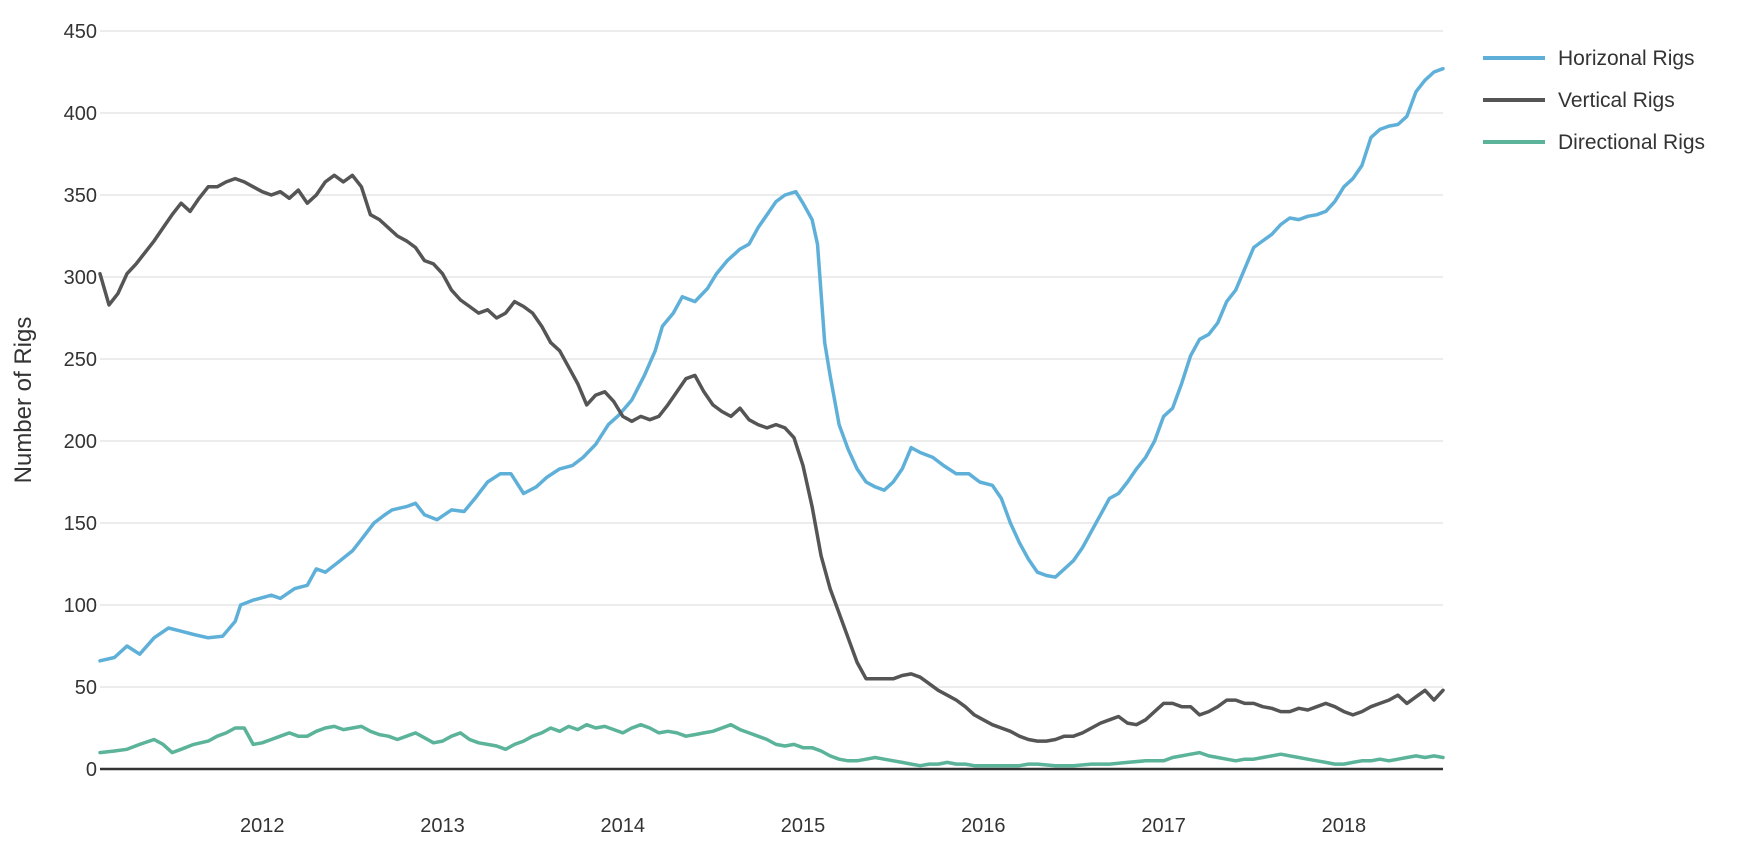 The height and width of the screenshot is (842, 1742). What do you see at coordinates (1631, 142) in the screenshot?
I see `legend-label: Directional Rigs` at bounding box center [1631, 142].